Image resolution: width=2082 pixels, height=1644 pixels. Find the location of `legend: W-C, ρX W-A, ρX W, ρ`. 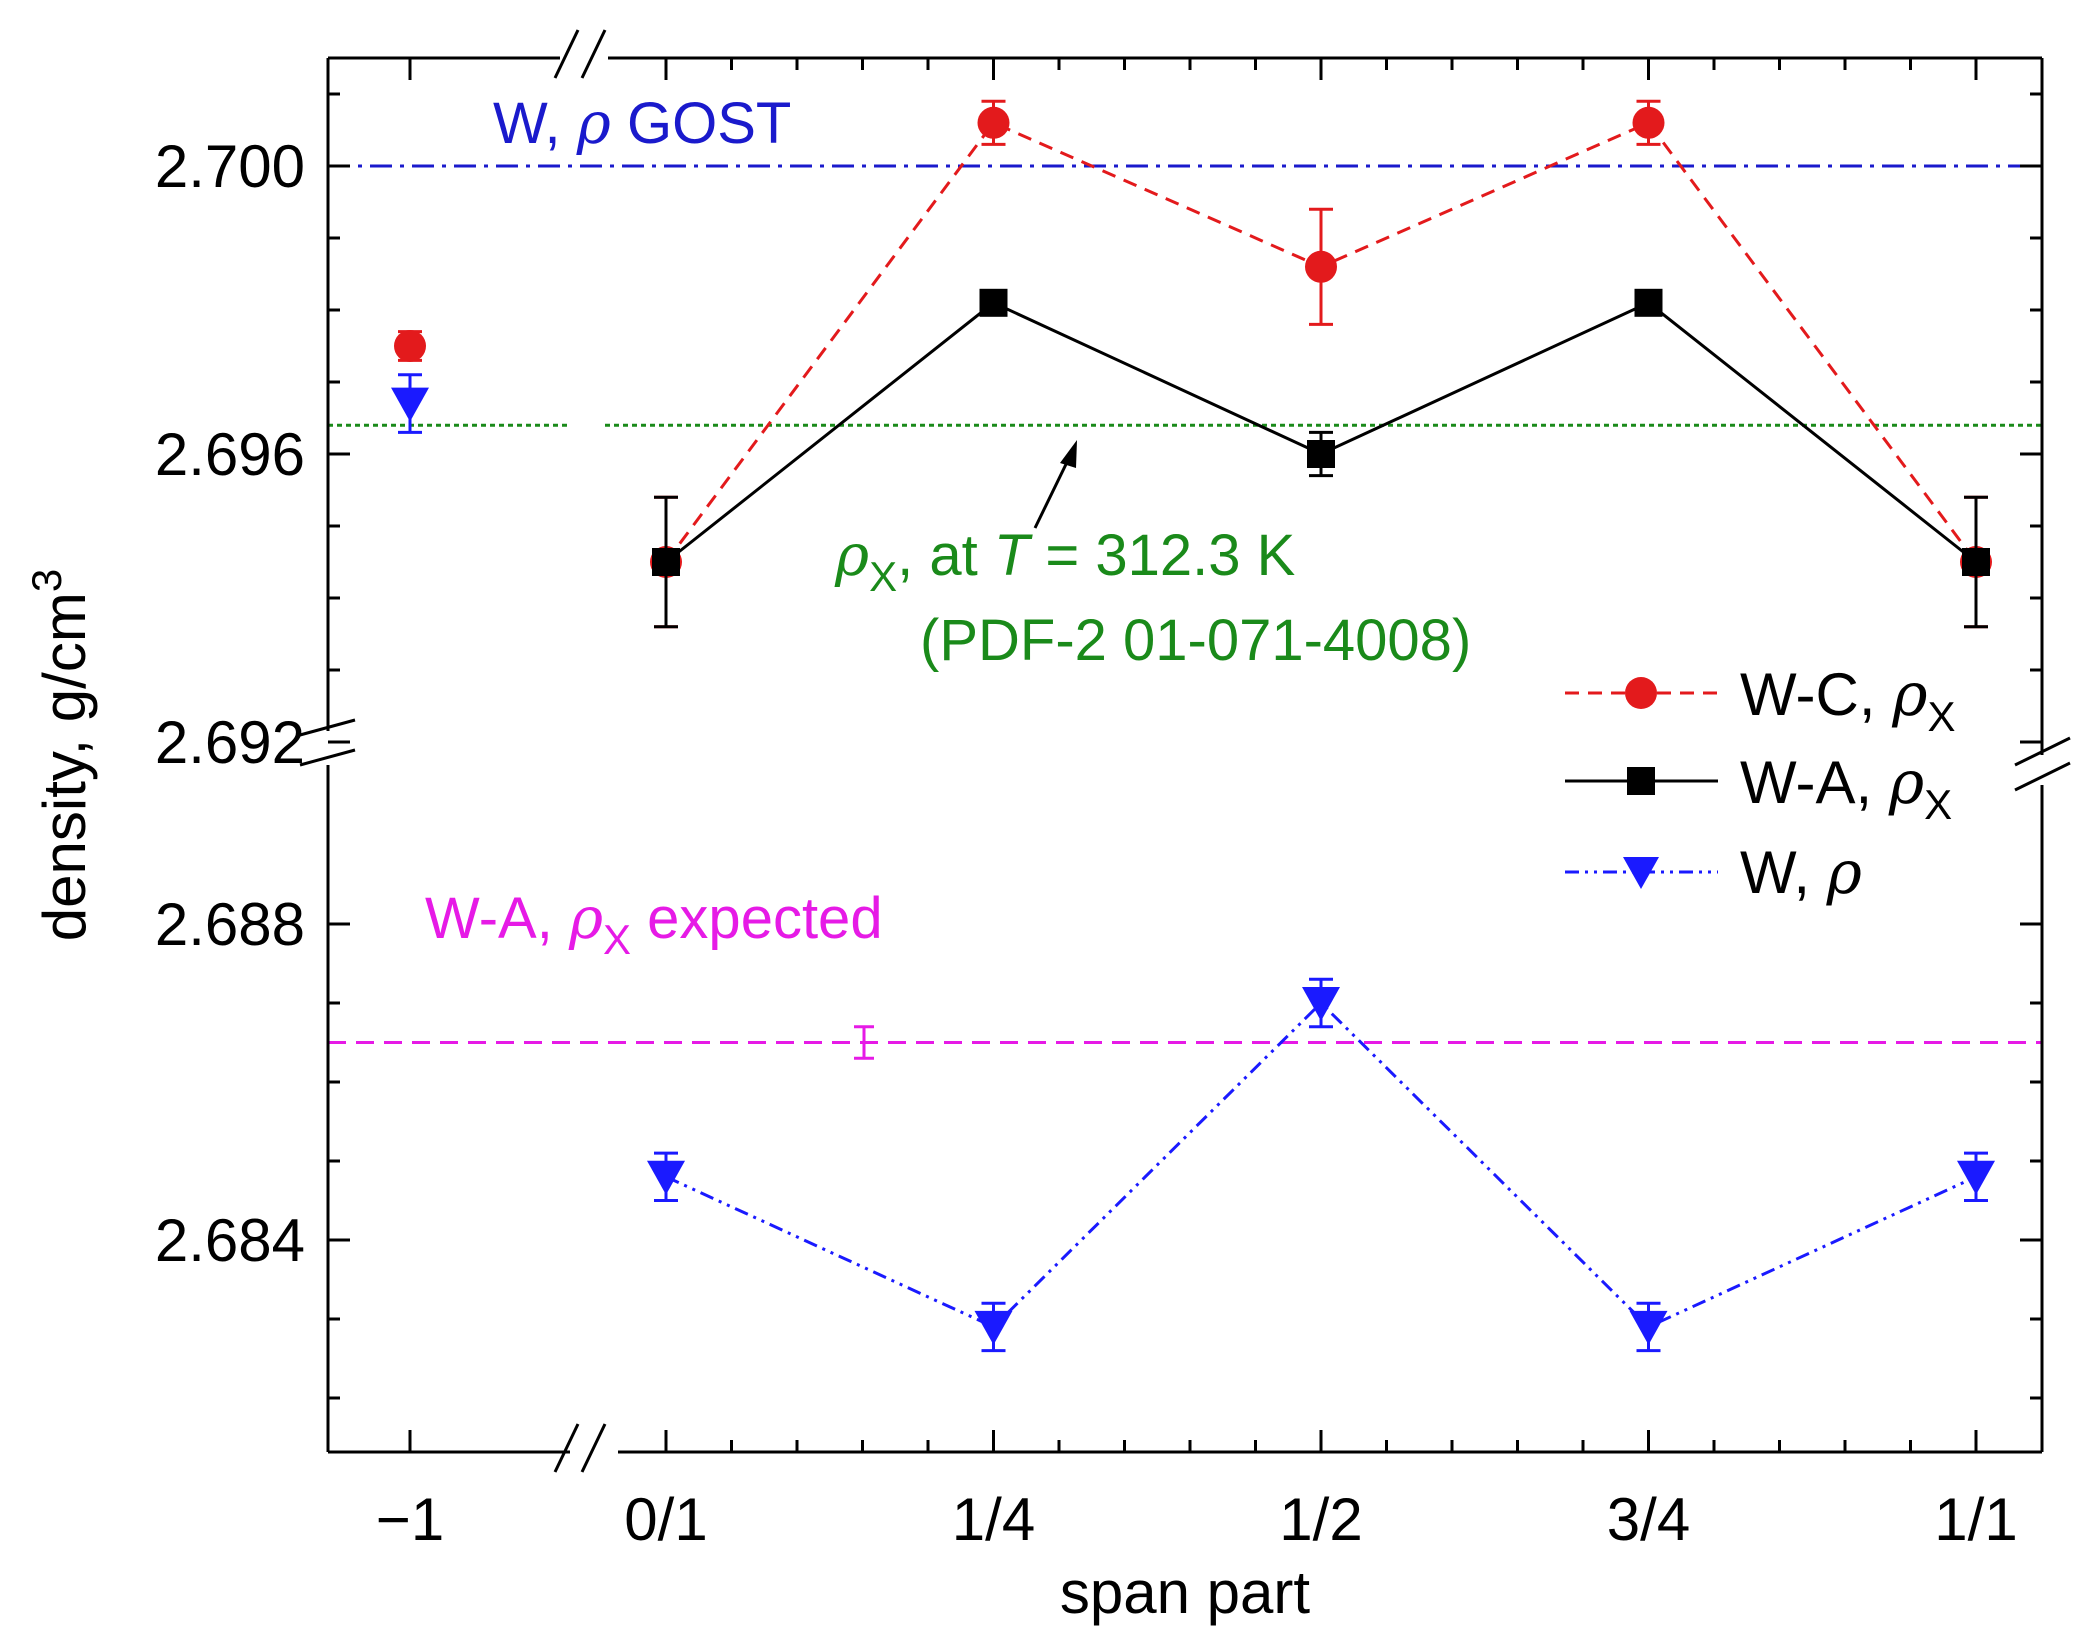

legend: W-C, ρX W-A, ρX W, ρ is located at coordinates (1760, 784).